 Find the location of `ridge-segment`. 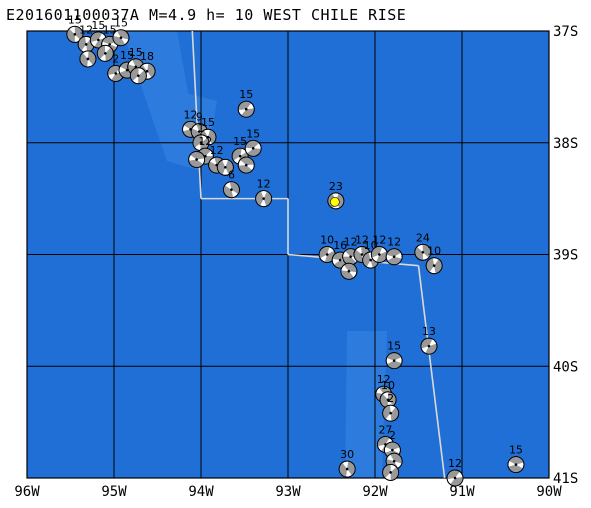

ridge-segment is located at coordinates (431, 371).